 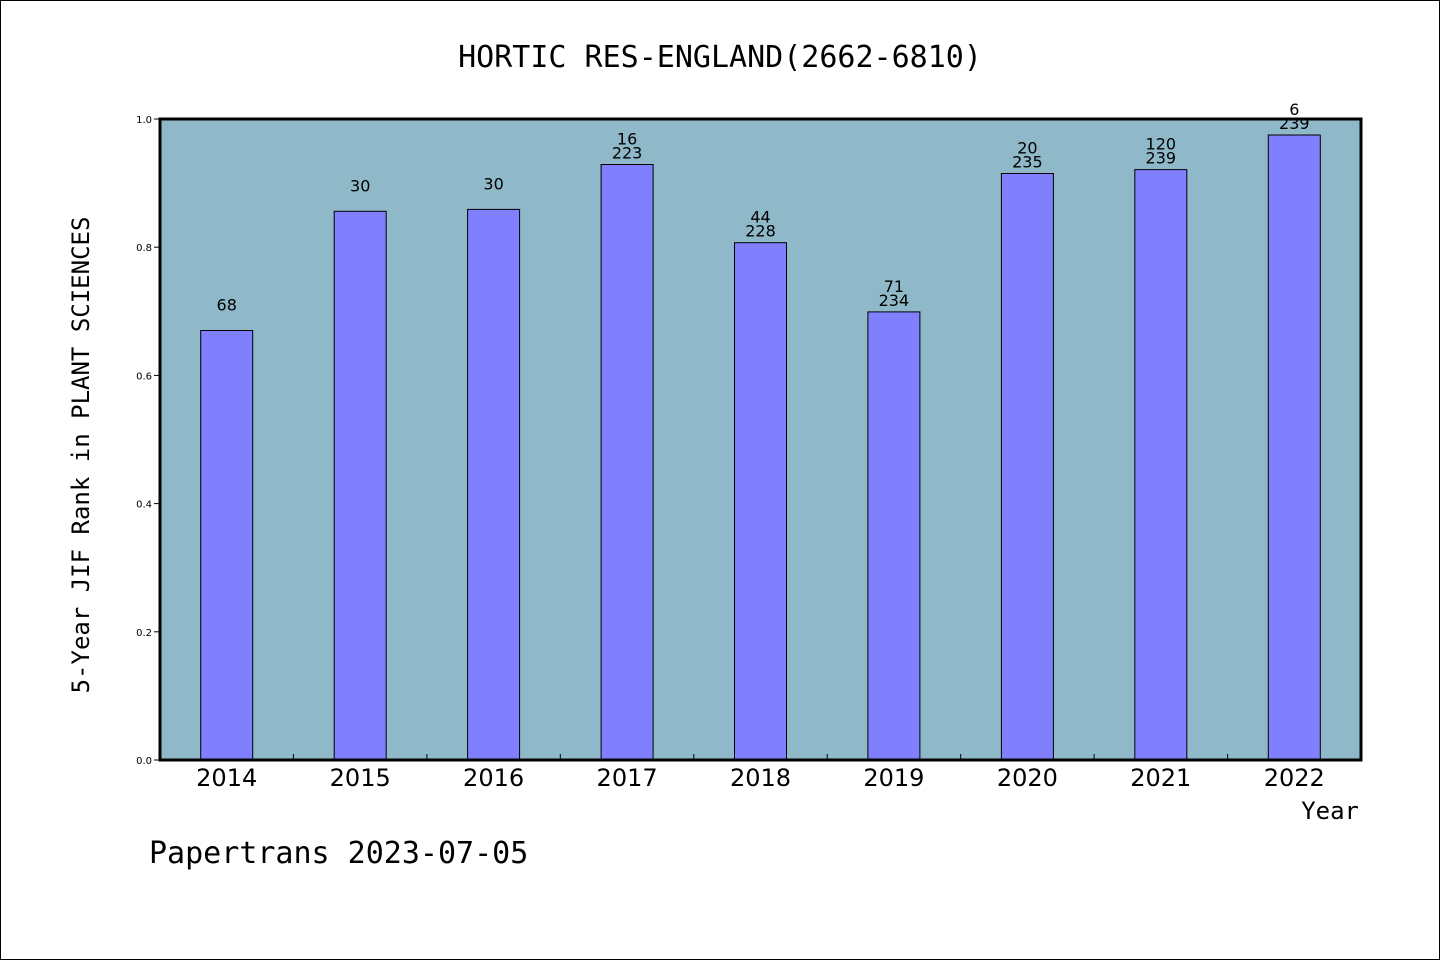 What do you see at coordinates (1294, 447) in the screenshot?
I see `bar-2022` at bounding box center [1294, 447].